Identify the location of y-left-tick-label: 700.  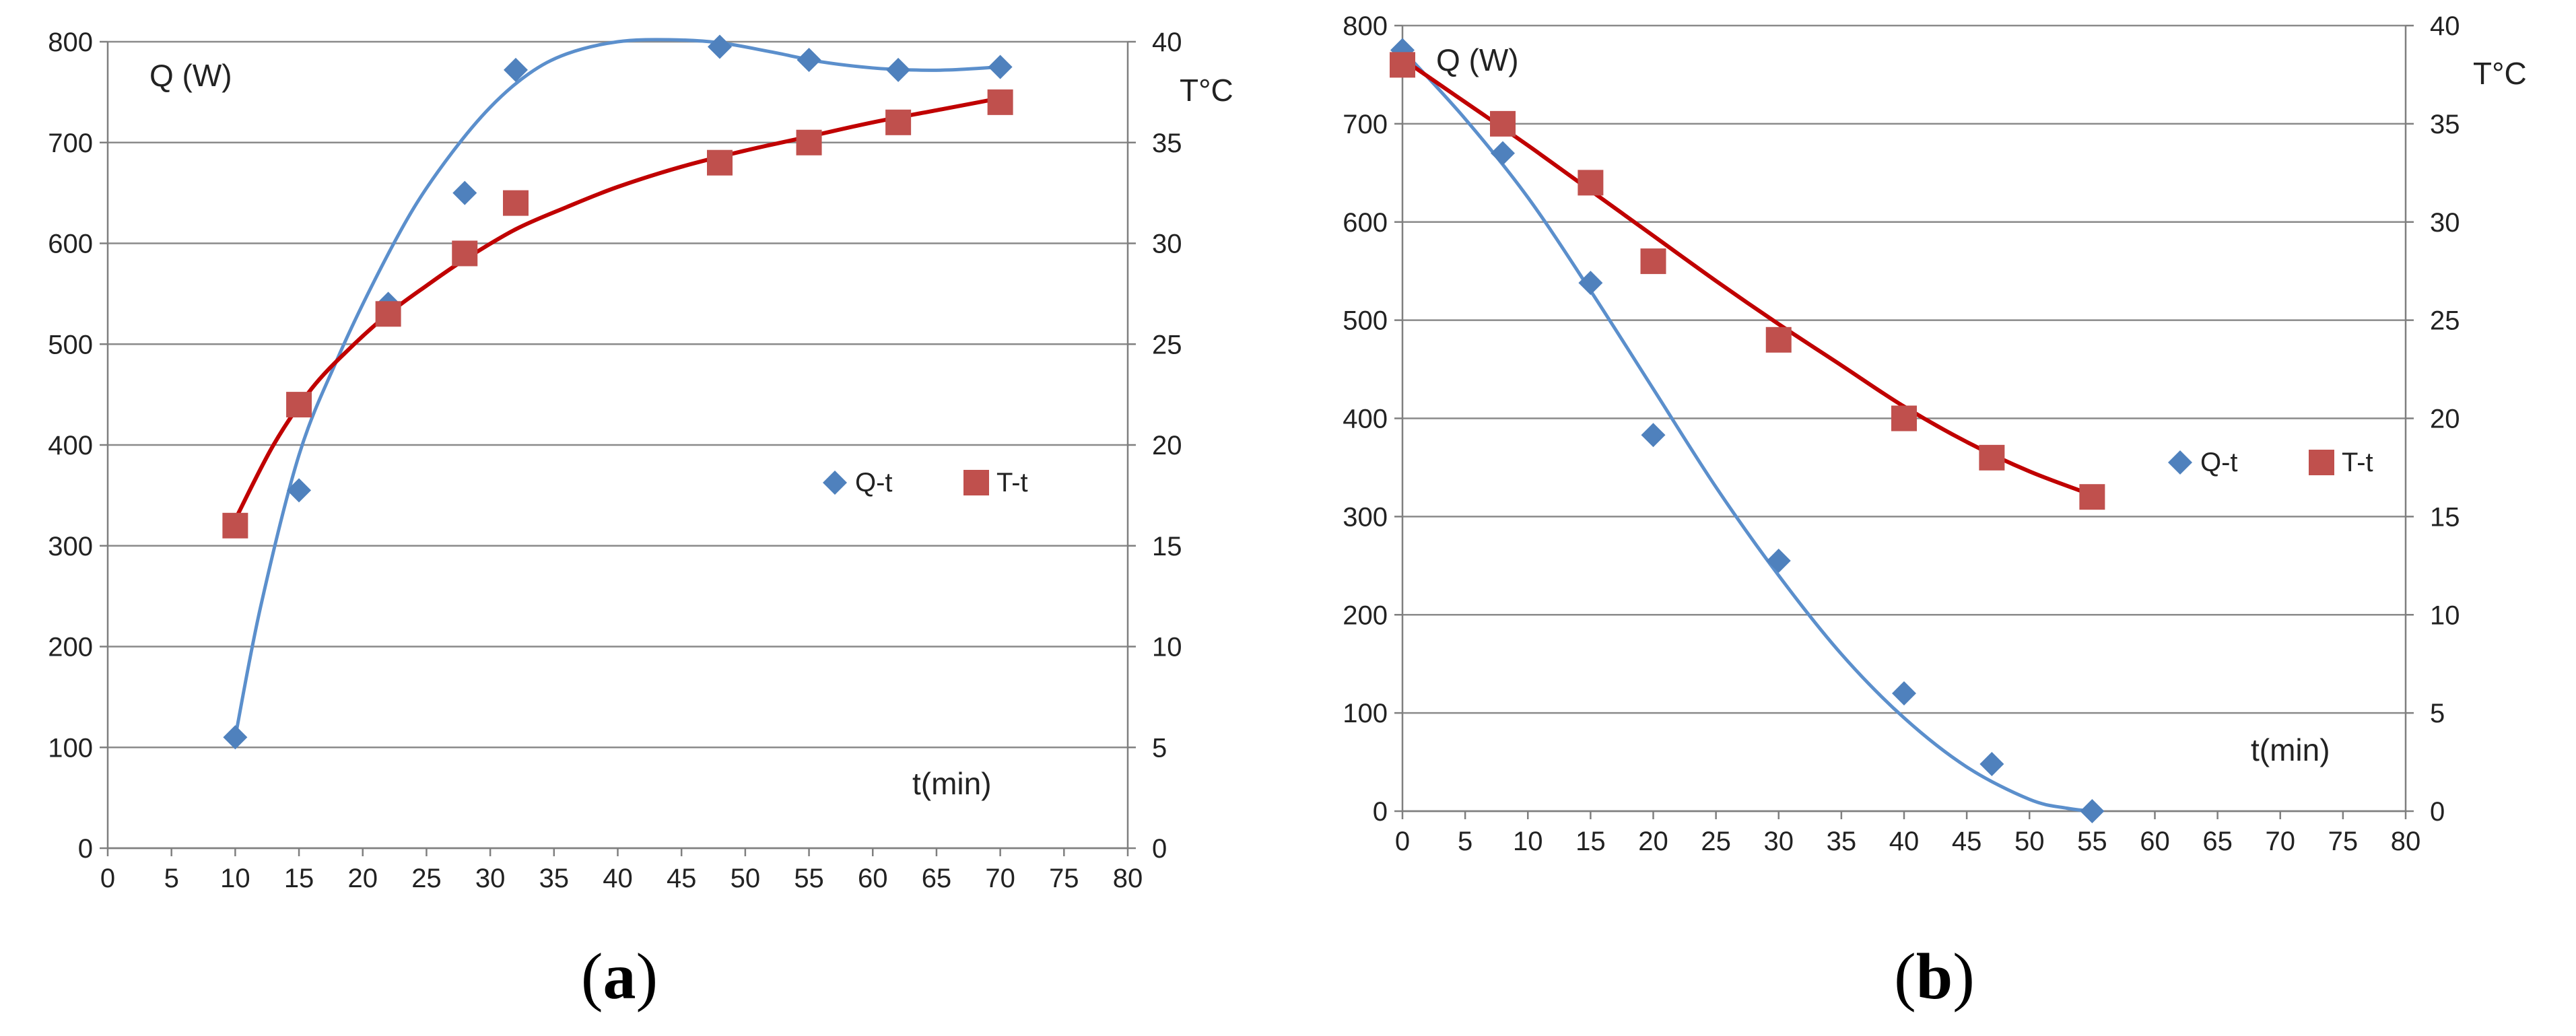
(1365, 124).